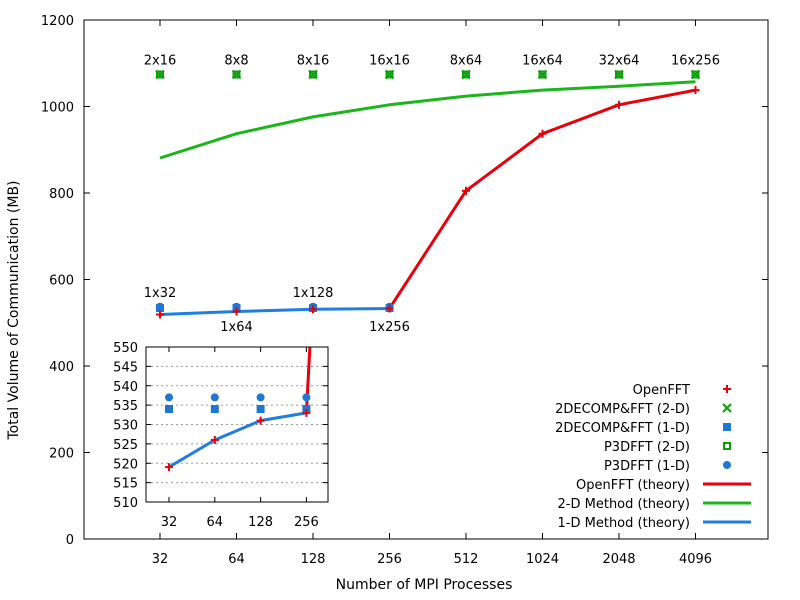 This screenshot has height=600, width=800. What do you see at coordinates (389, 559) in the screenshot?
I see `x-tick-label: 256` at bounding box center [389, 559].